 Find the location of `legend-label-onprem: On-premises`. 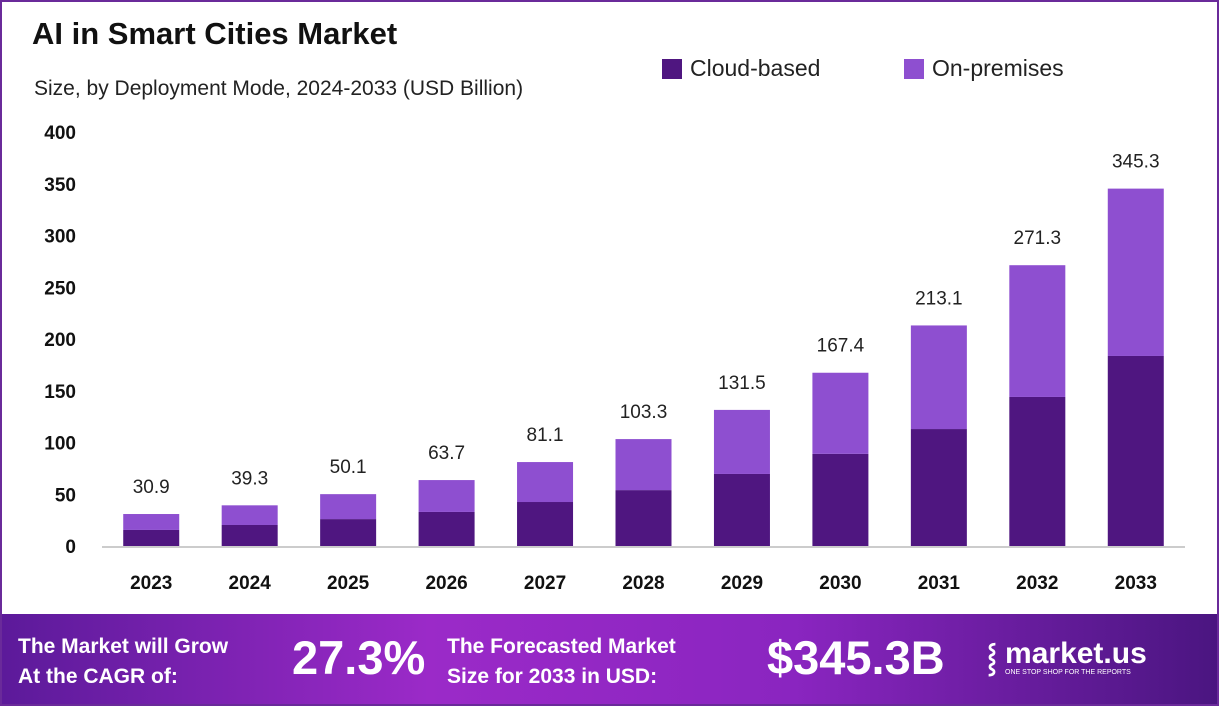

legend-label-onprem: On-premises is located at coordinates (998, 68).